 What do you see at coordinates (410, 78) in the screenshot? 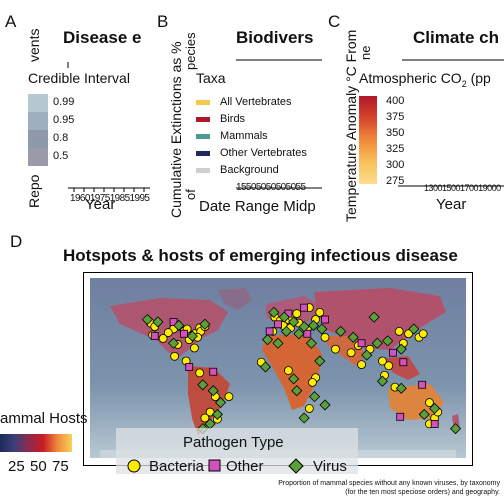
I see `co2-title-text: Atmospheric CO` at bounding box center [410, 78].